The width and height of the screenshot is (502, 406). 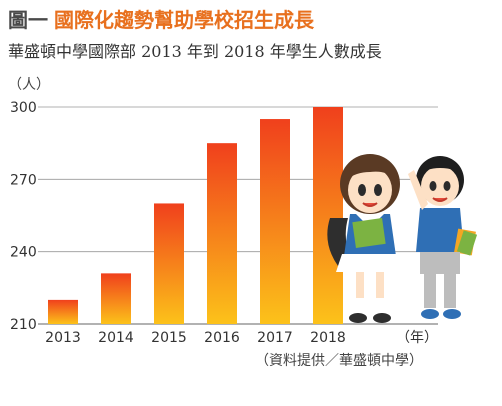 I want to click on x-tick-label: 2013, so click(x=63, y=338).